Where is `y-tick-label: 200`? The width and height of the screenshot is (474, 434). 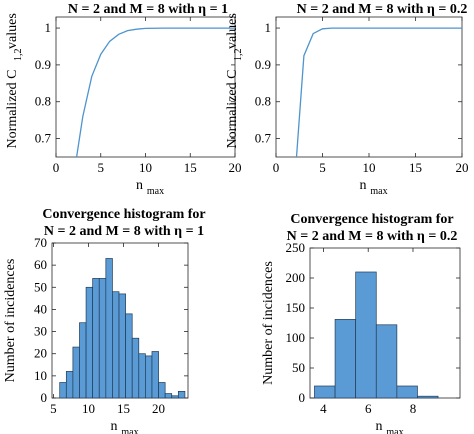
y-tick-label: 200 is located at coordinates (296, 277).